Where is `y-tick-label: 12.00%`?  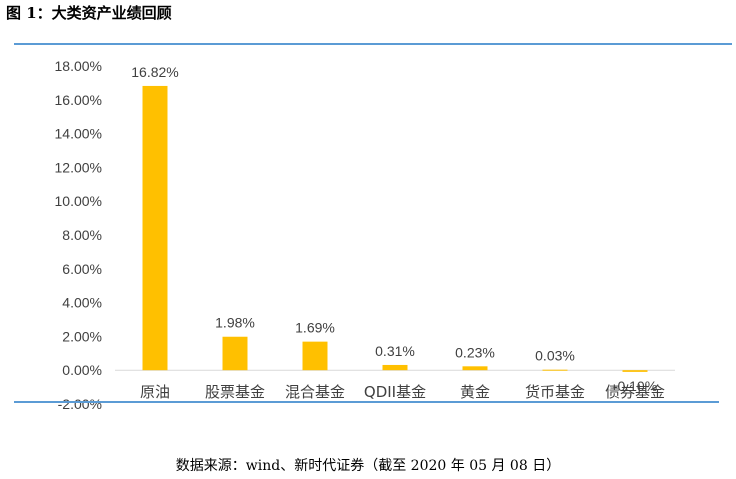 y-tick-label: 12.00% is located at coordinates (78, 167).